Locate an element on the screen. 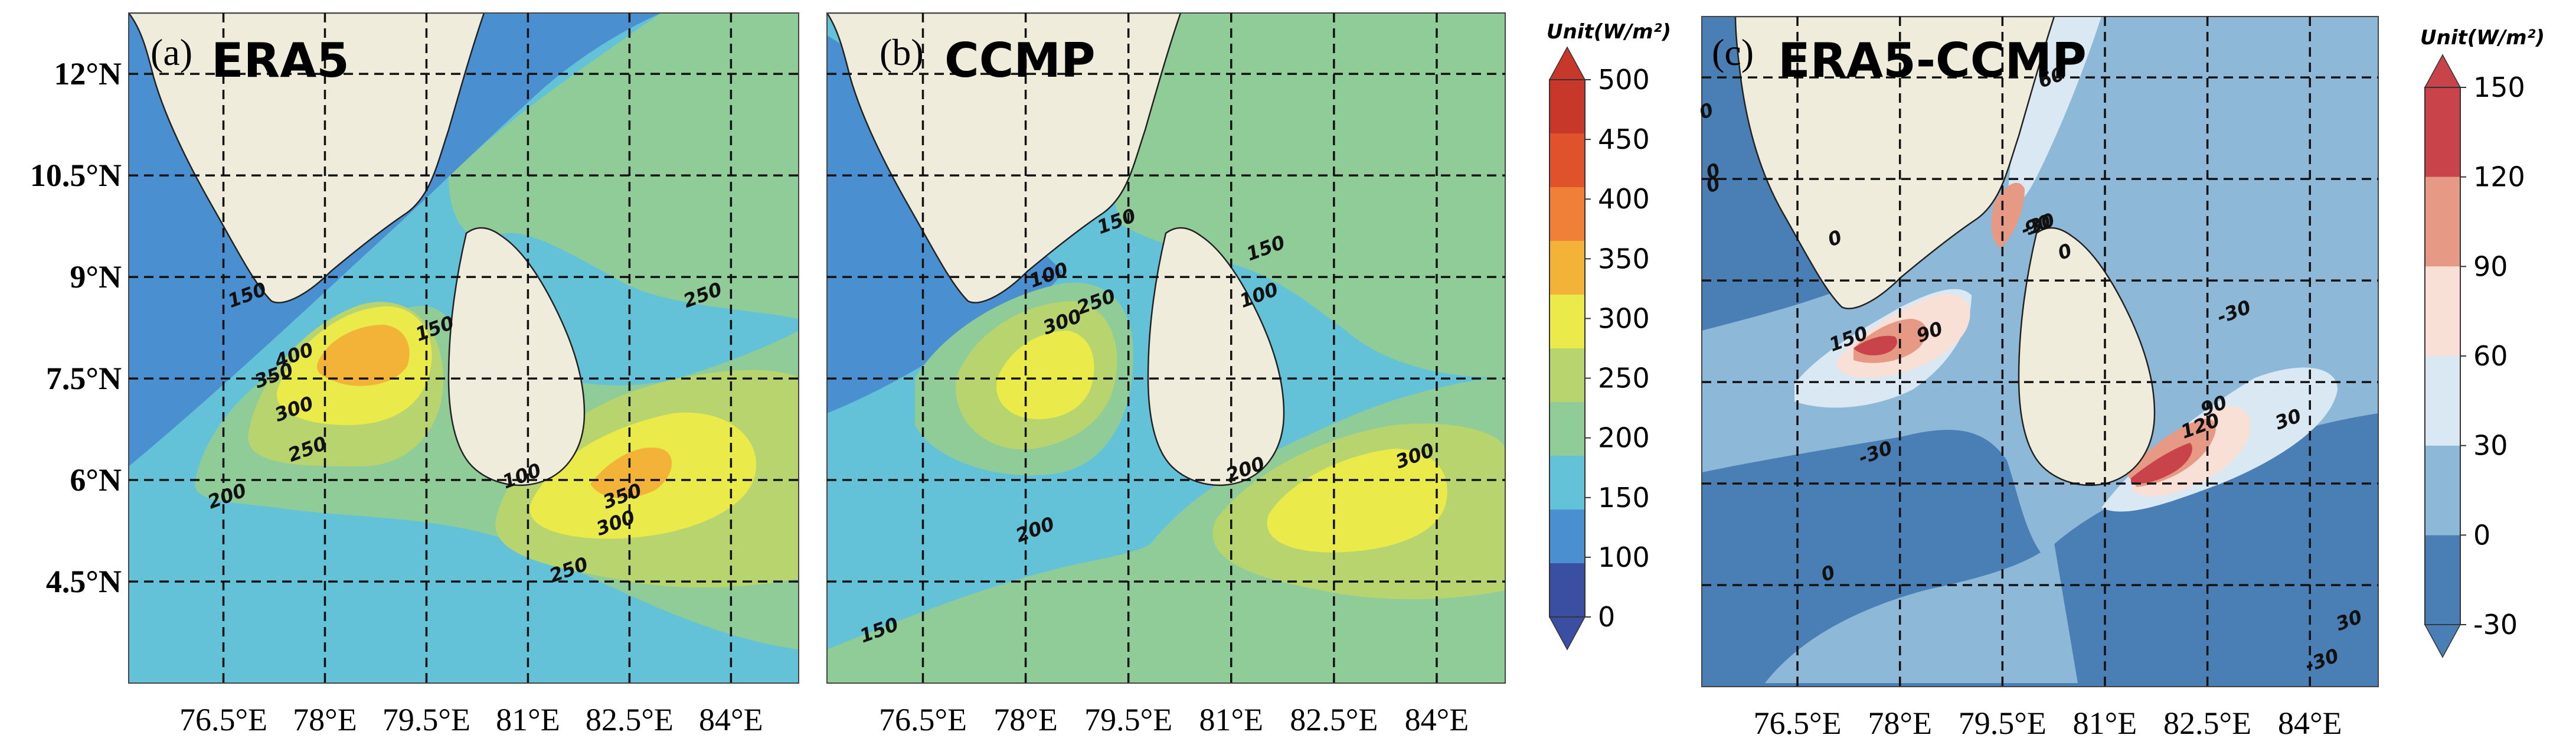 The image size is (2576, 738). colorbar-wind-power: Unit(W/m²) 0 100 150 200 250 300 350 400 450 500 is located at coordinates (1609, 336).